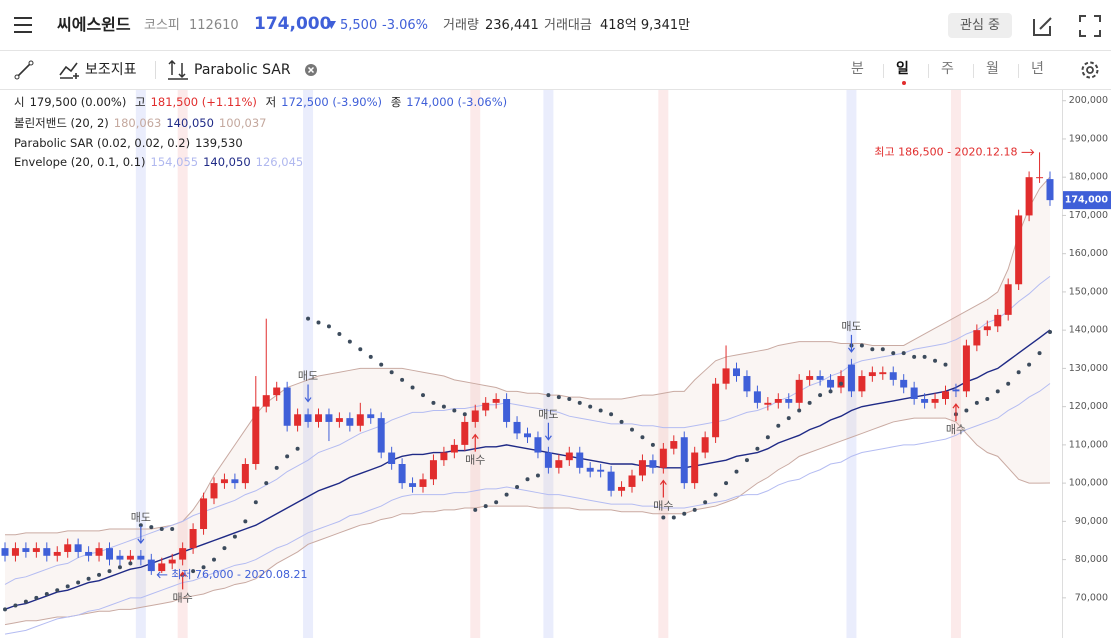 This screenshot has width=1111, height=638. I want to click on y-tick-label: 80,000, so click(1091, 559).